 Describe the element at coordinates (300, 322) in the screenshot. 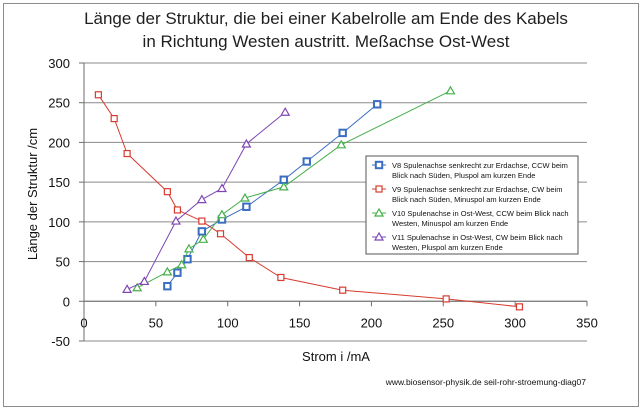

I see `x-tick-label: 150` at that location.